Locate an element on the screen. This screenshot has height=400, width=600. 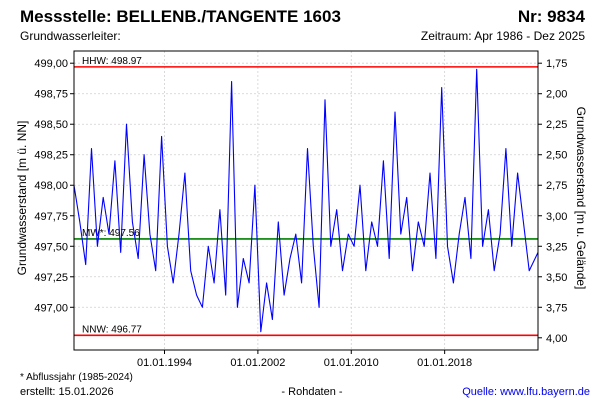
y-tick-label: 498,00 is located at coordinates (51, 186).